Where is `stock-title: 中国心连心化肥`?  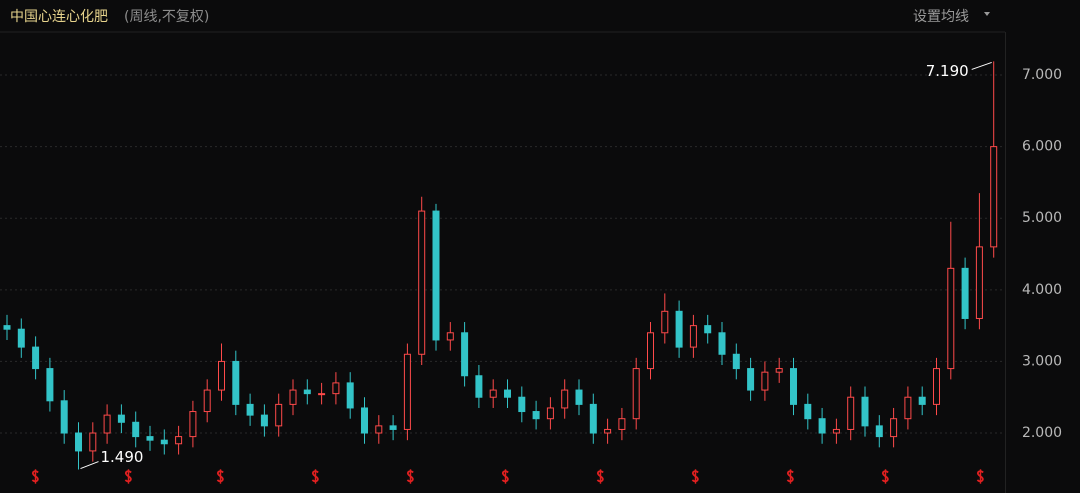 stock-title: 中国心连心化肥 is located at coordinates (59, 17).